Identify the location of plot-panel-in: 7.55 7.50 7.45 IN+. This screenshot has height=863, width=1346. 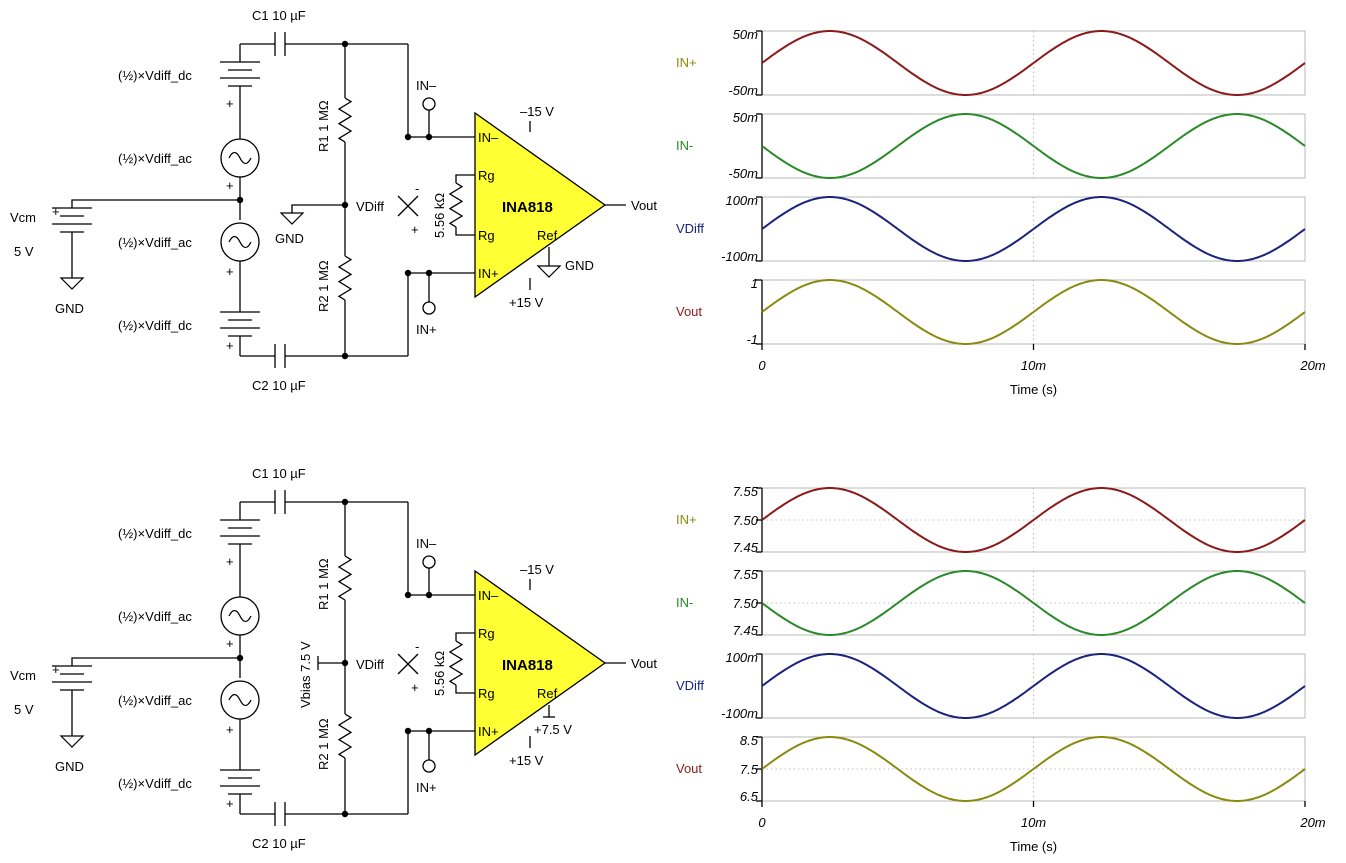
(991, 519).